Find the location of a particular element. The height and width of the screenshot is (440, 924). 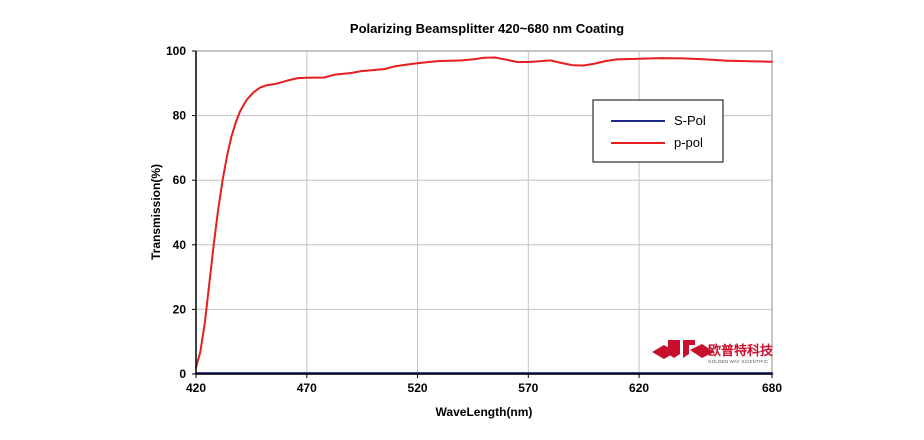

y-tick-label-20: 20 is located at coordinates (180, 309).